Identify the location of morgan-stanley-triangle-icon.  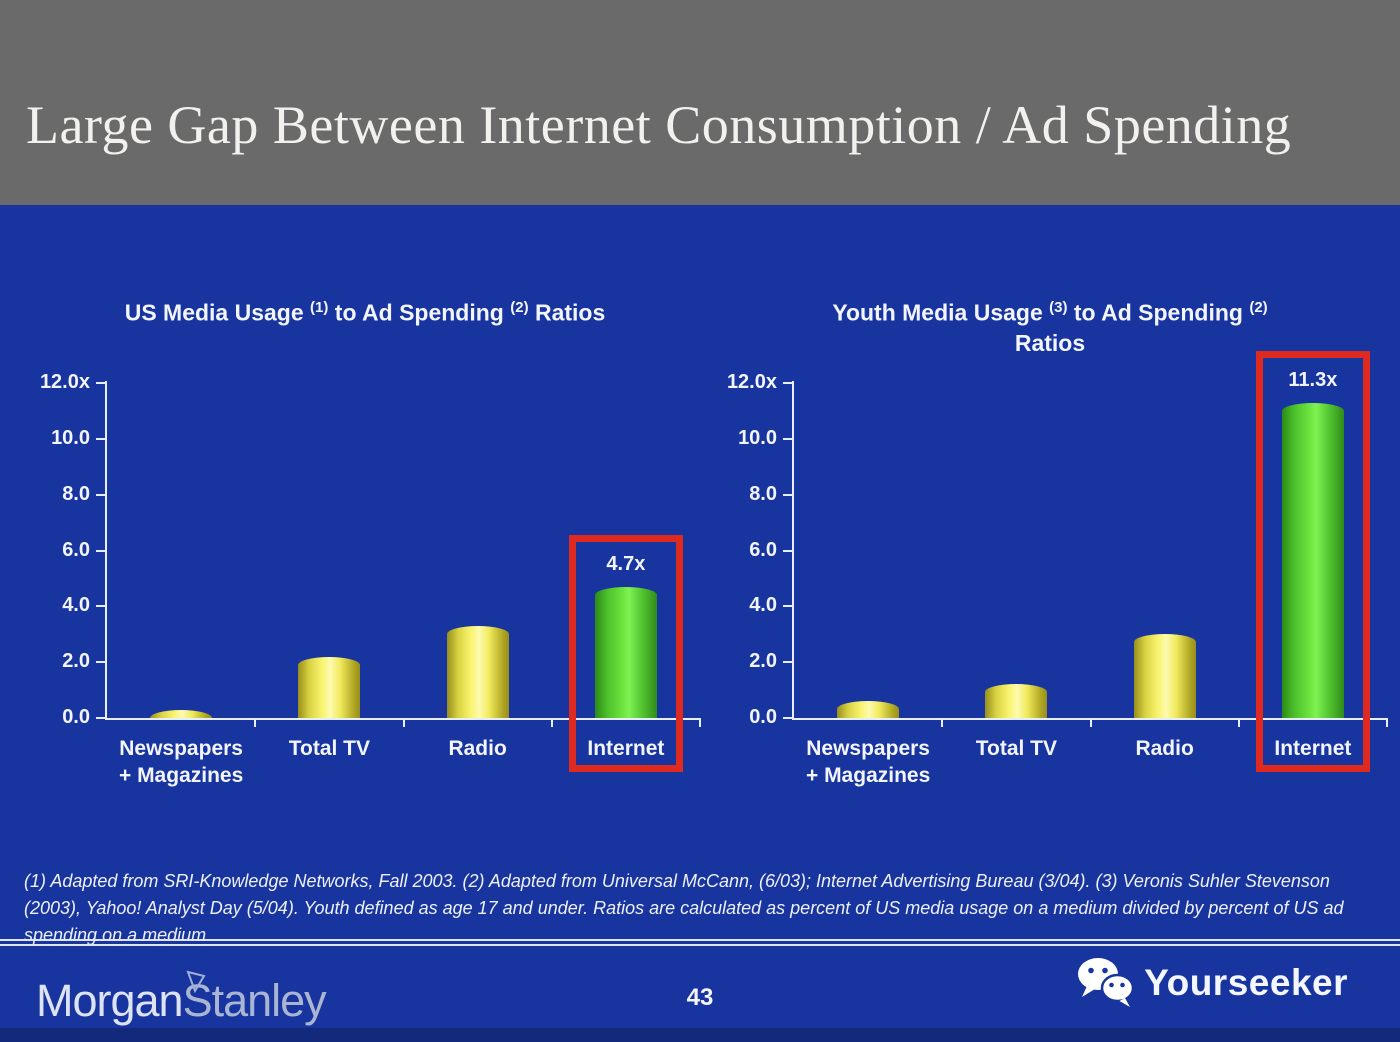
(196, 982).